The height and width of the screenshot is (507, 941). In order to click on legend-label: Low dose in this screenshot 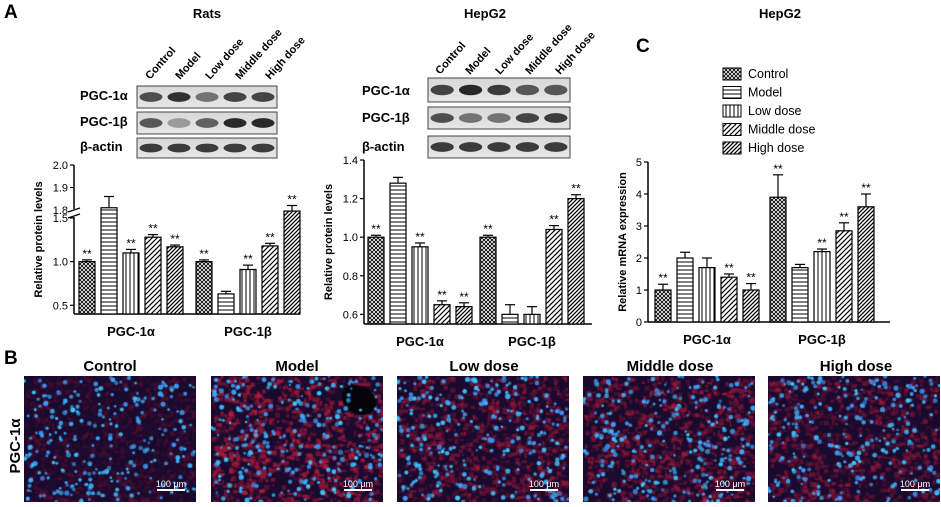, I will do `click(775, 111)`.